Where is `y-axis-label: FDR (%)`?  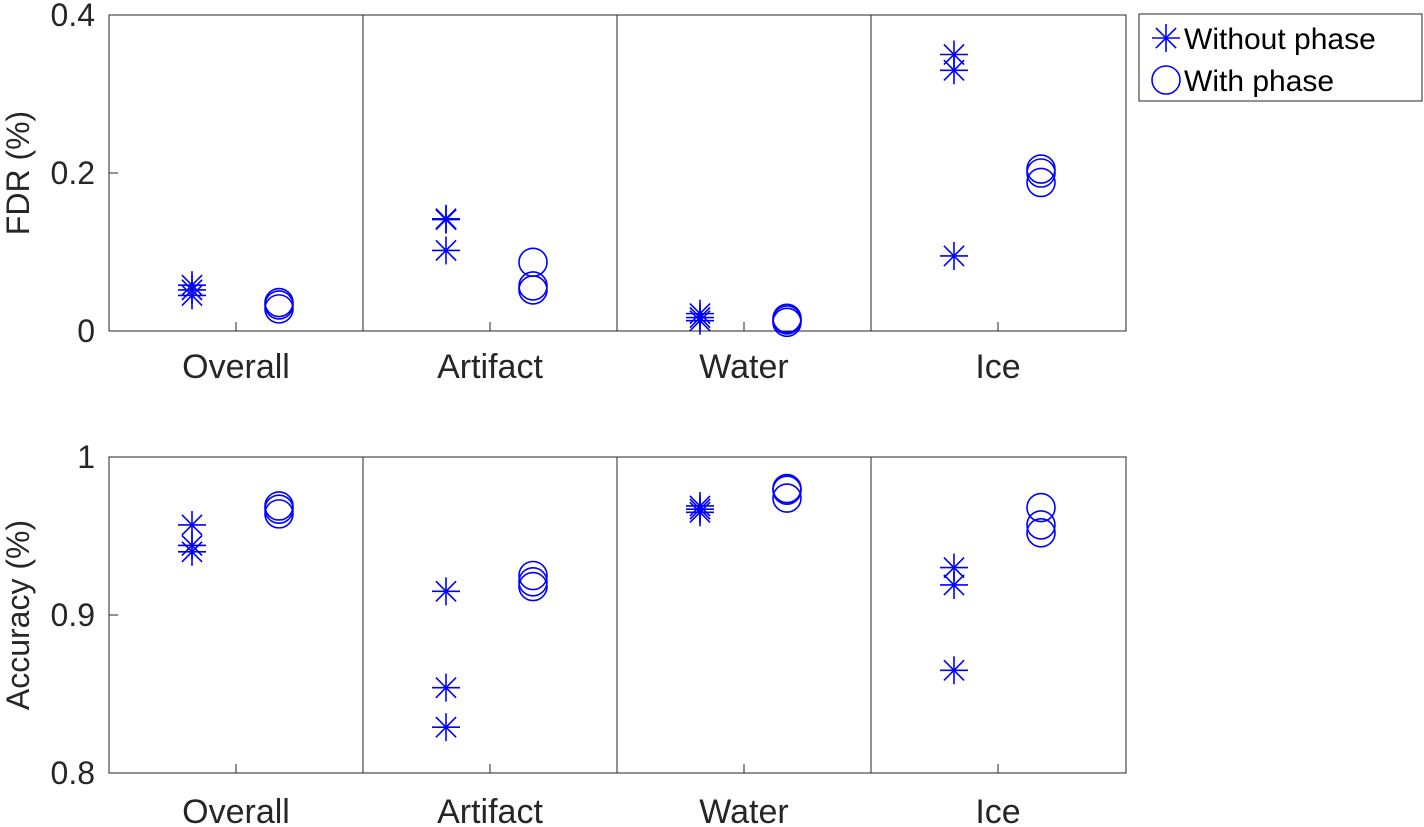 y-axis-label: FDR (%) is located at coordinates (18, 173).